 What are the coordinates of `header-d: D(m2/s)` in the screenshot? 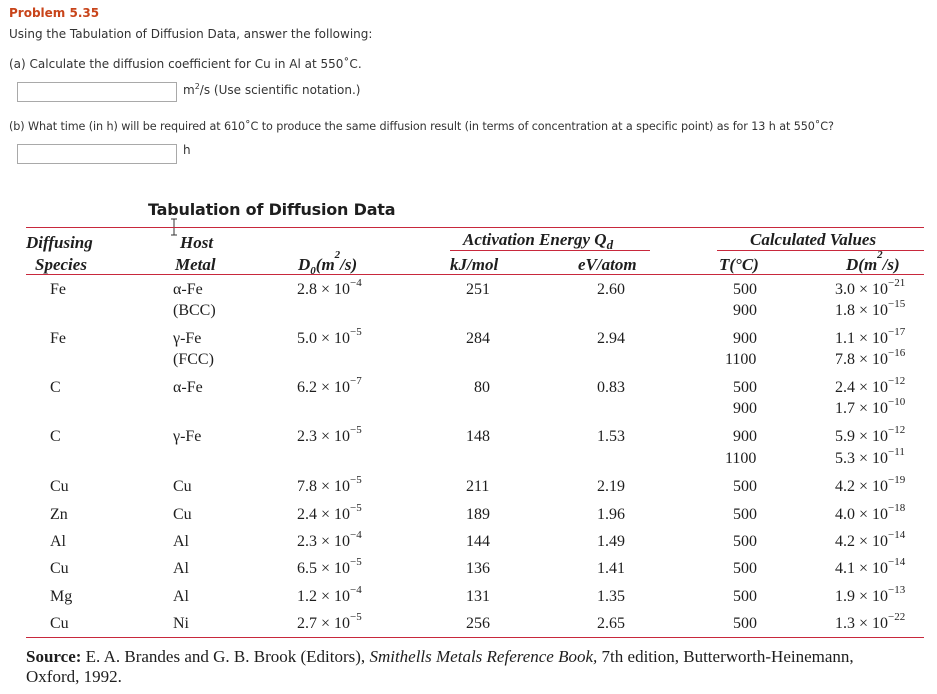 It's located at (873, 261).